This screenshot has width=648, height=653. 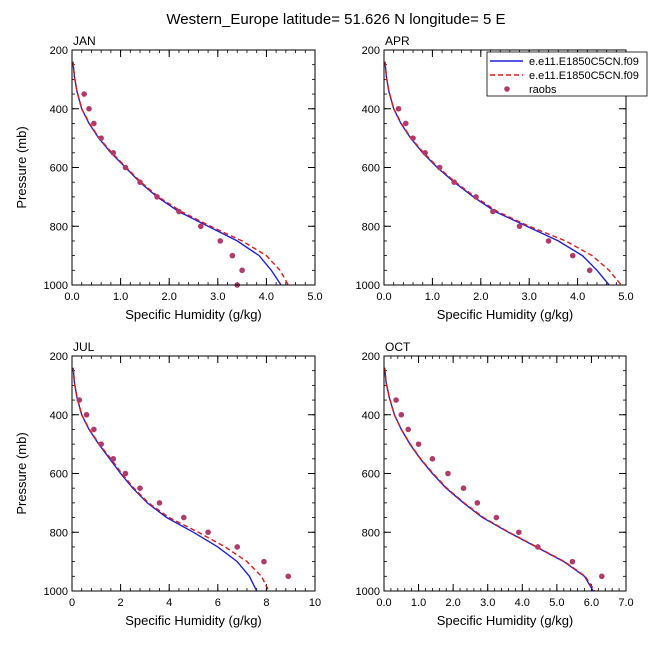 I want to click on panel-label: JUL, so click(x=84, y=347).